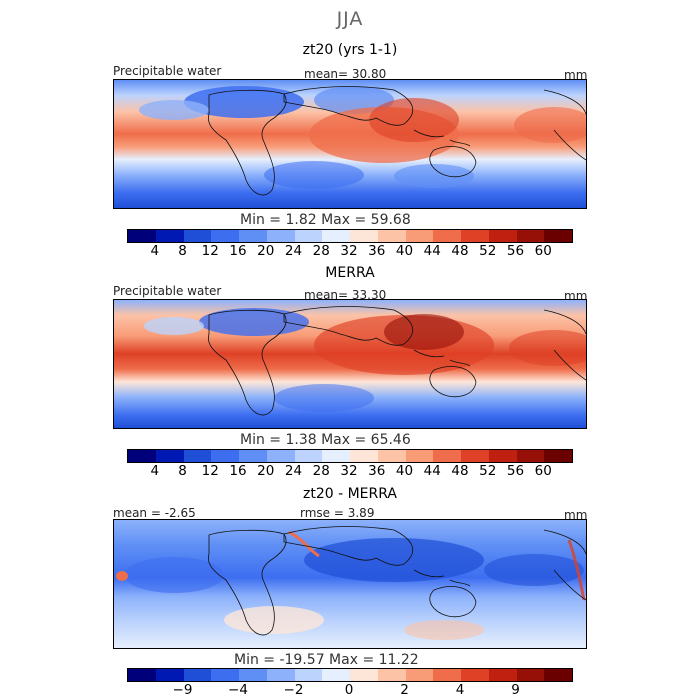 The width and height of the screenshot is (700, 700). Describe the element at coordinates (345, 295) in the screenshot. I see `mean-label-merra: mean= 33.30` at that location.